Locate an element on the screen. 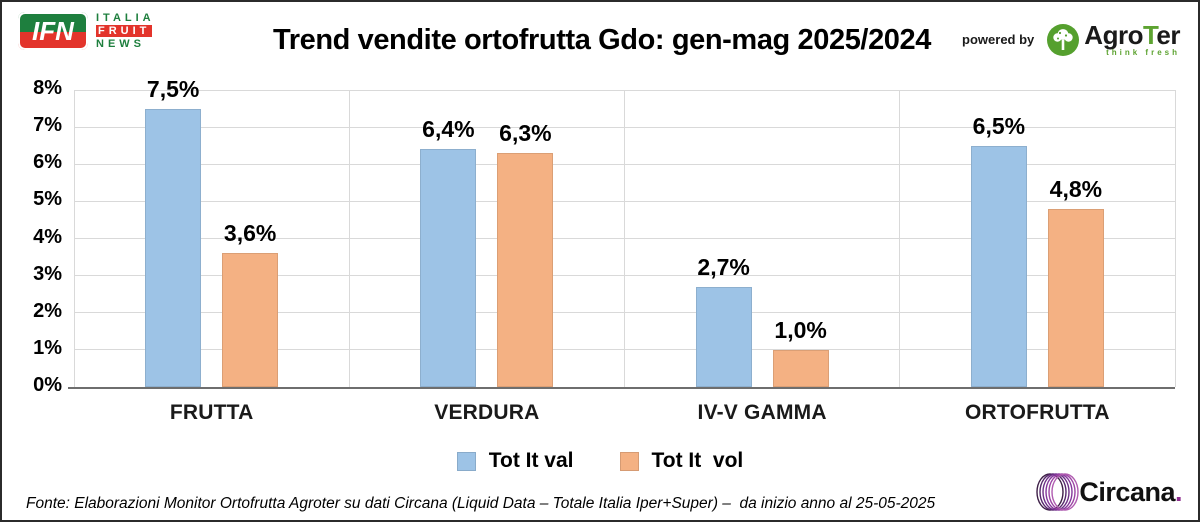  circana-wordmark: Circana. is located at coordinates (1130, 491).